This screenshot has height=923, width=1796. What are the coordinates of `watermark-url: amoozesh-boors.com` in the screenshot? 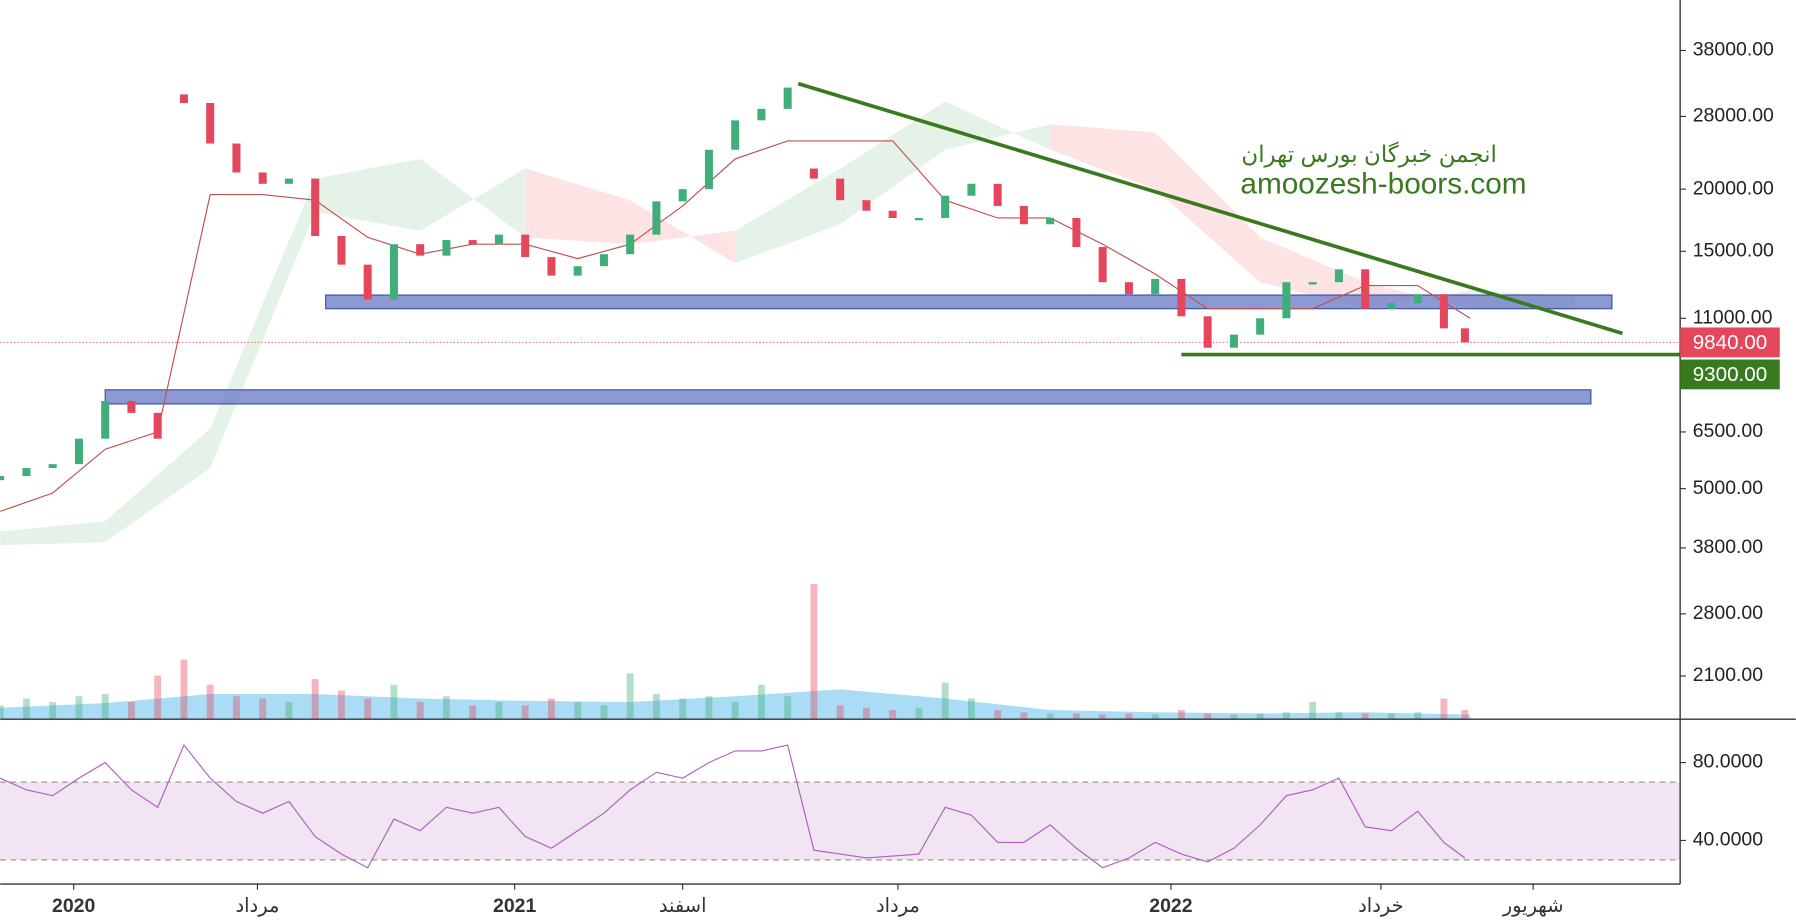 It's located at (1383, 183).